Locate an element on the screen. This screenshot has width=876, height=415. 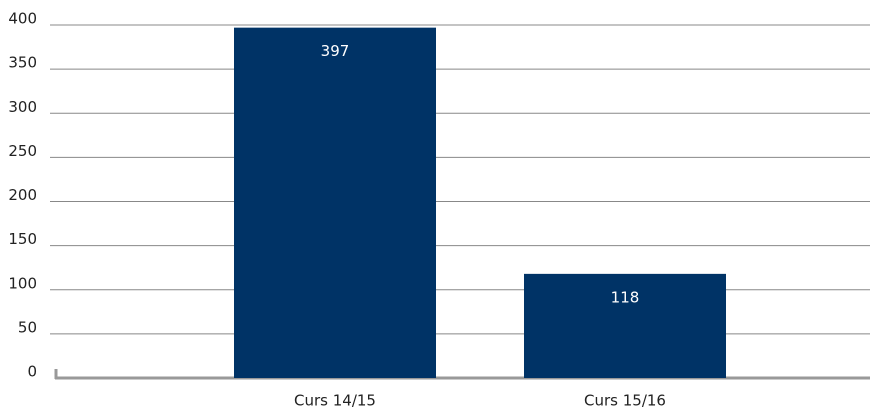
y-tick-label: 200 is located at coordinates (22, 195).